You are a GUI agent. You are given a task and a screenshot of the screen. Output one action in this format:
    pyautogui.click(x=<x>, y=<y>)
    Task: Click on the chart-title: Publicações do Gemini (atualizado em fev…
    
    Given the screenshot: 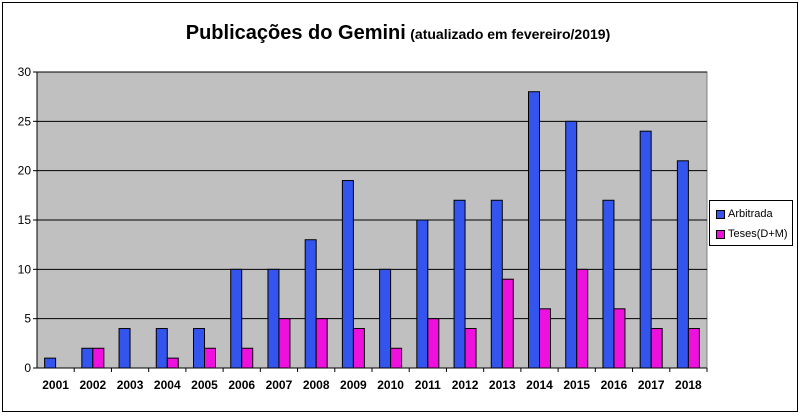 What is the action you would take?
    pyautogui.click(x=398, y=33)
    